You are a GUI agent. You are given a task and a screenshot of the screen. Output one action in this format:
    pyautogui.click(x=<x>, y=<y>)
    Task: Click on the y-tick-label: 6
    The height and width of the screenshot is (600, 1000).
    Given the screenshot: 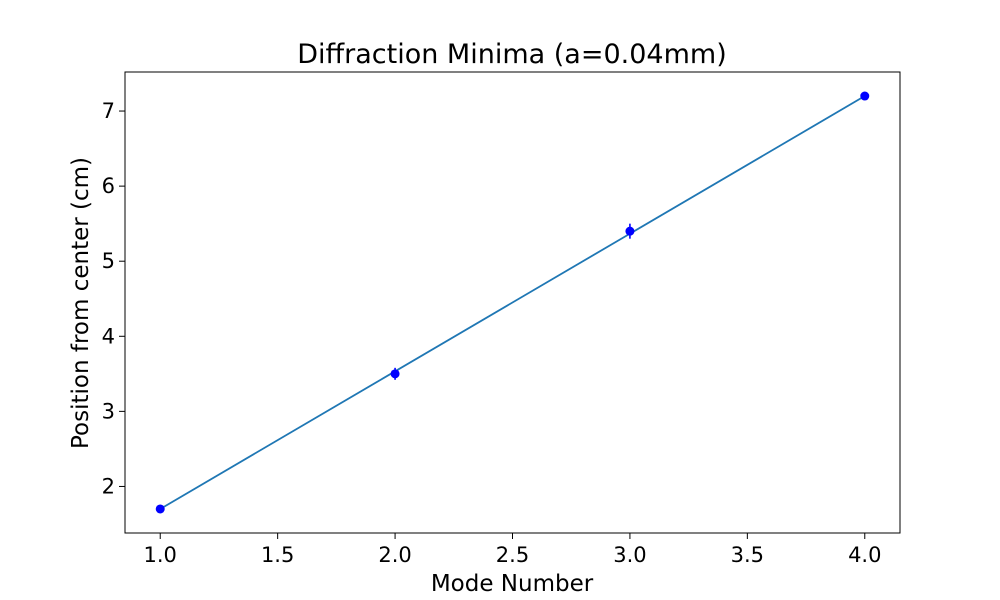 What is the action you would take?
    pyautogui.click(x=108, y=186)
    